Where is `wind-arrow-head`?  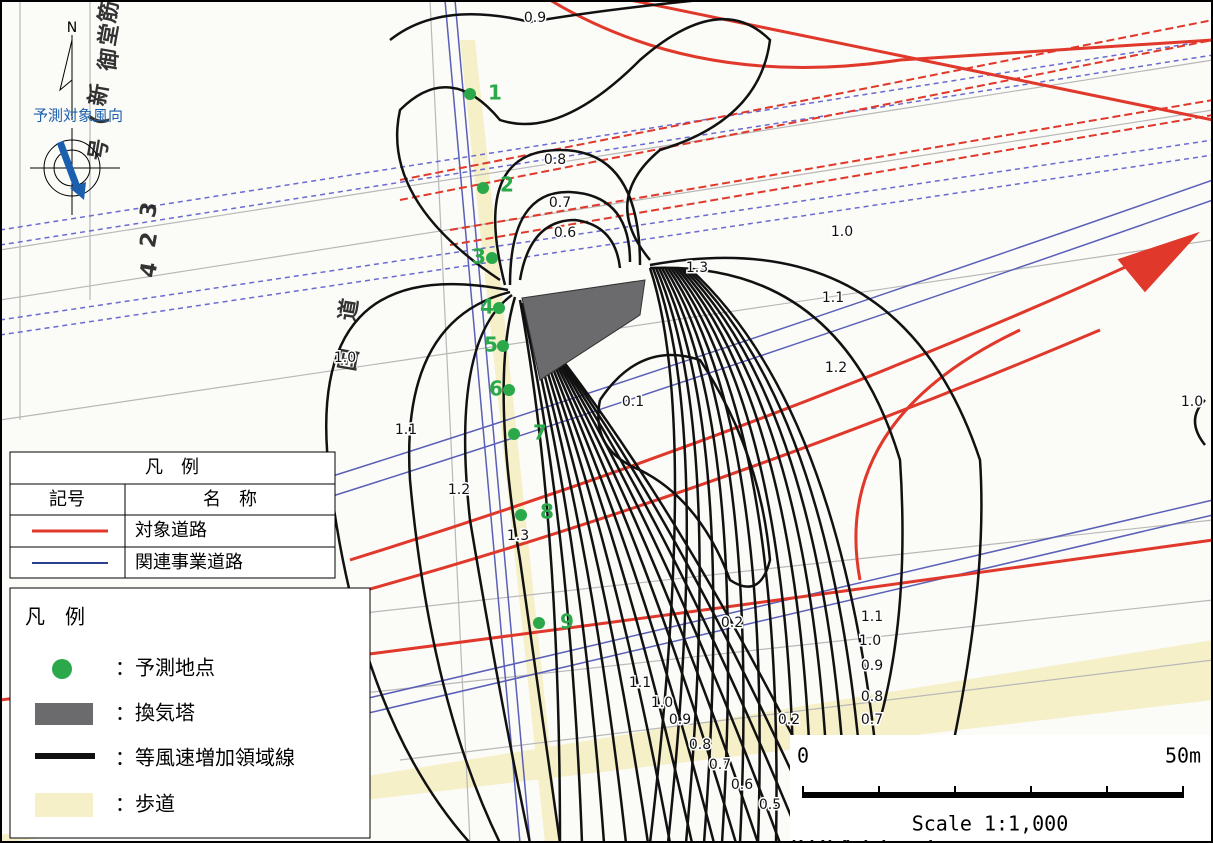
wind-arrow-head is located at coordinates (78, 191).